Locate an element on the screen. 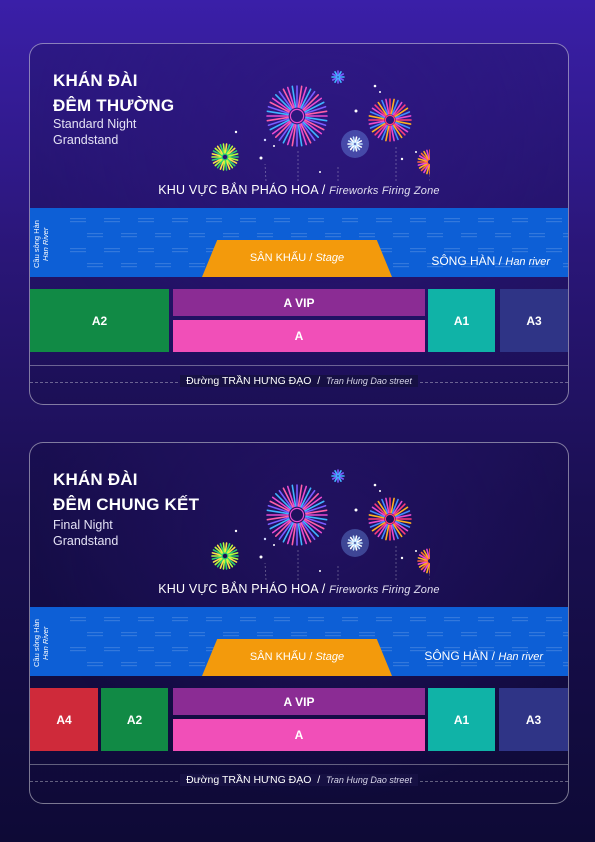 This screenshot has height=842, width=595. card-title: KHÁN ĐÀI ĐÊM CHUNG KẾT is located at coordinates (126, 492).